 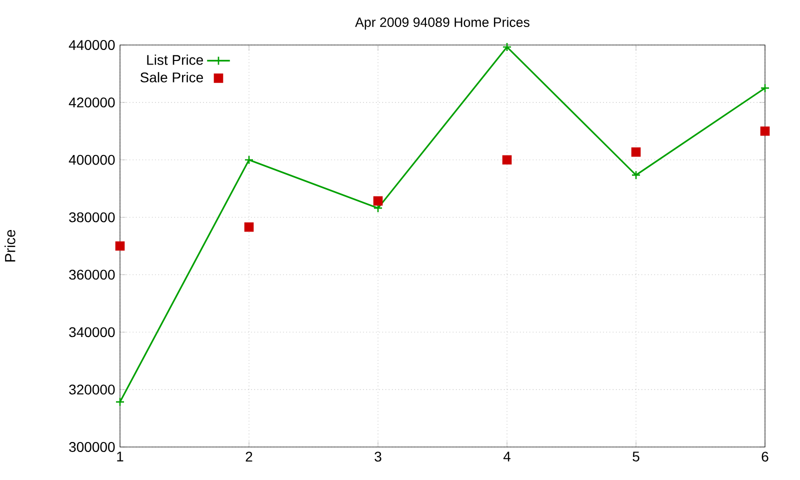 What do you see at coordinates (765, 457) in the screenshot?
I see `x-tick-label: 6` at bounding box center [765, 457].